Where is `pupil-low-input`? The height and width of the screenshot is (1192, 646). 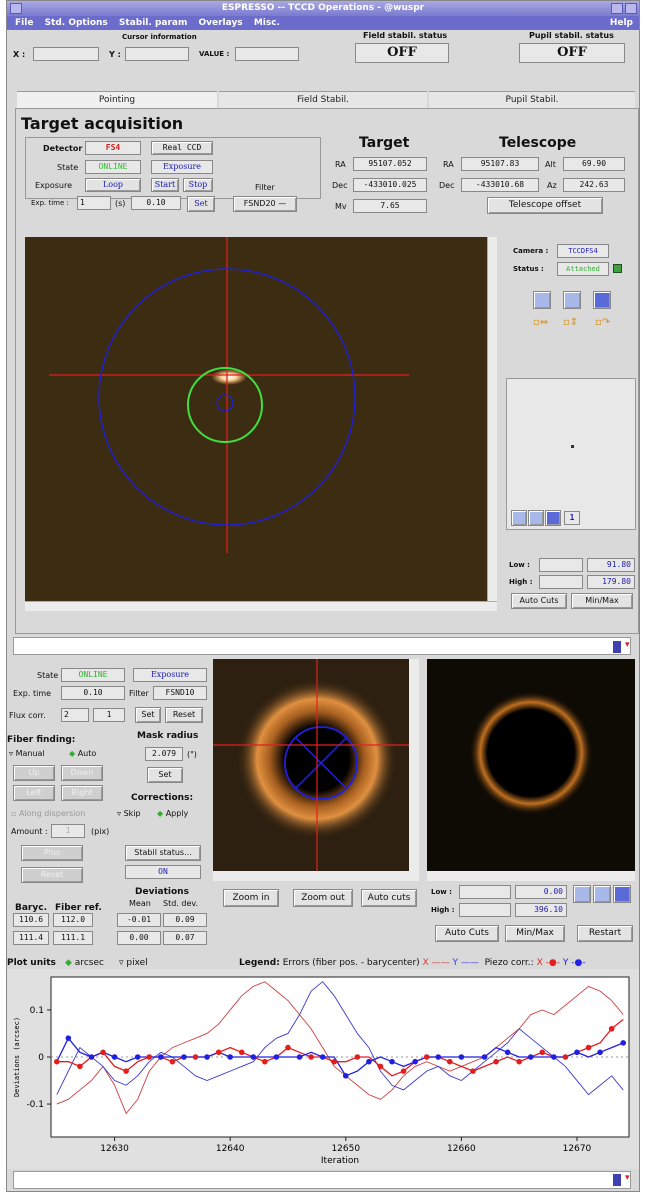
pupil-low-input is located at coordinates (485, 892).